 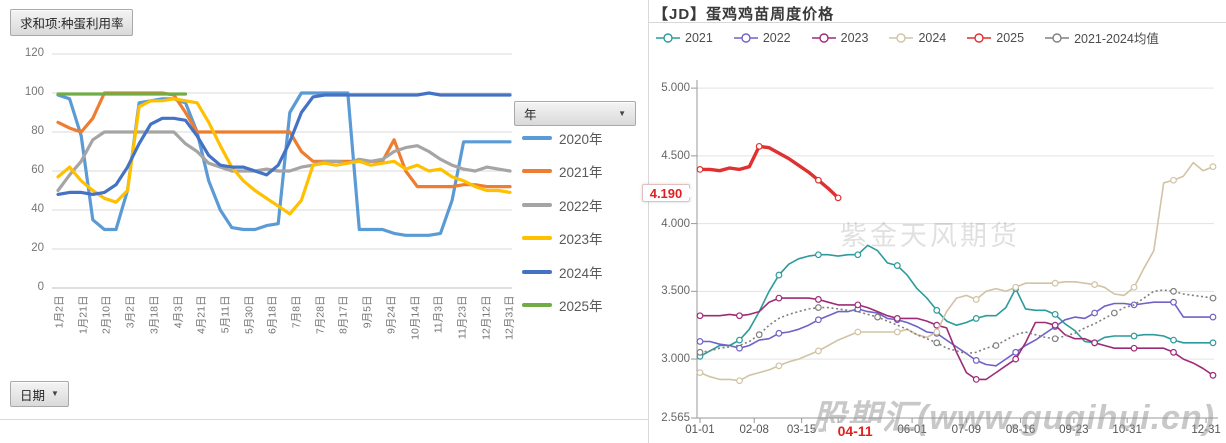 I want to click on y-axis-label: 120, so click(x=34, y=53).